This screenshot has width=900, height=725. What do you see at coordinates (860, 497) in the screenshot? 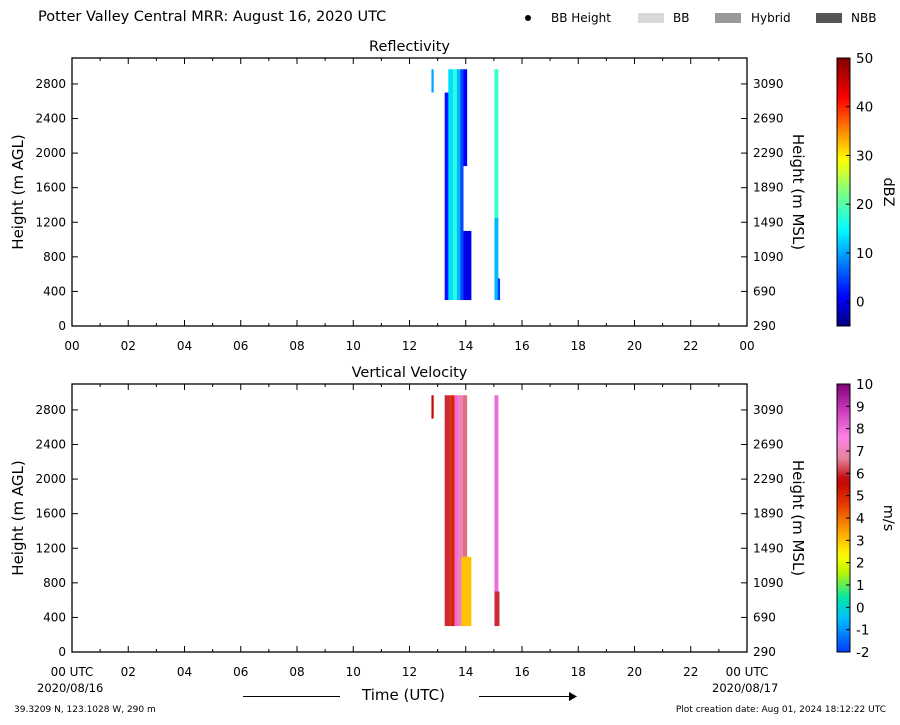
I see `colorbar-tick-label: 5` at bounding box center [860, 497].